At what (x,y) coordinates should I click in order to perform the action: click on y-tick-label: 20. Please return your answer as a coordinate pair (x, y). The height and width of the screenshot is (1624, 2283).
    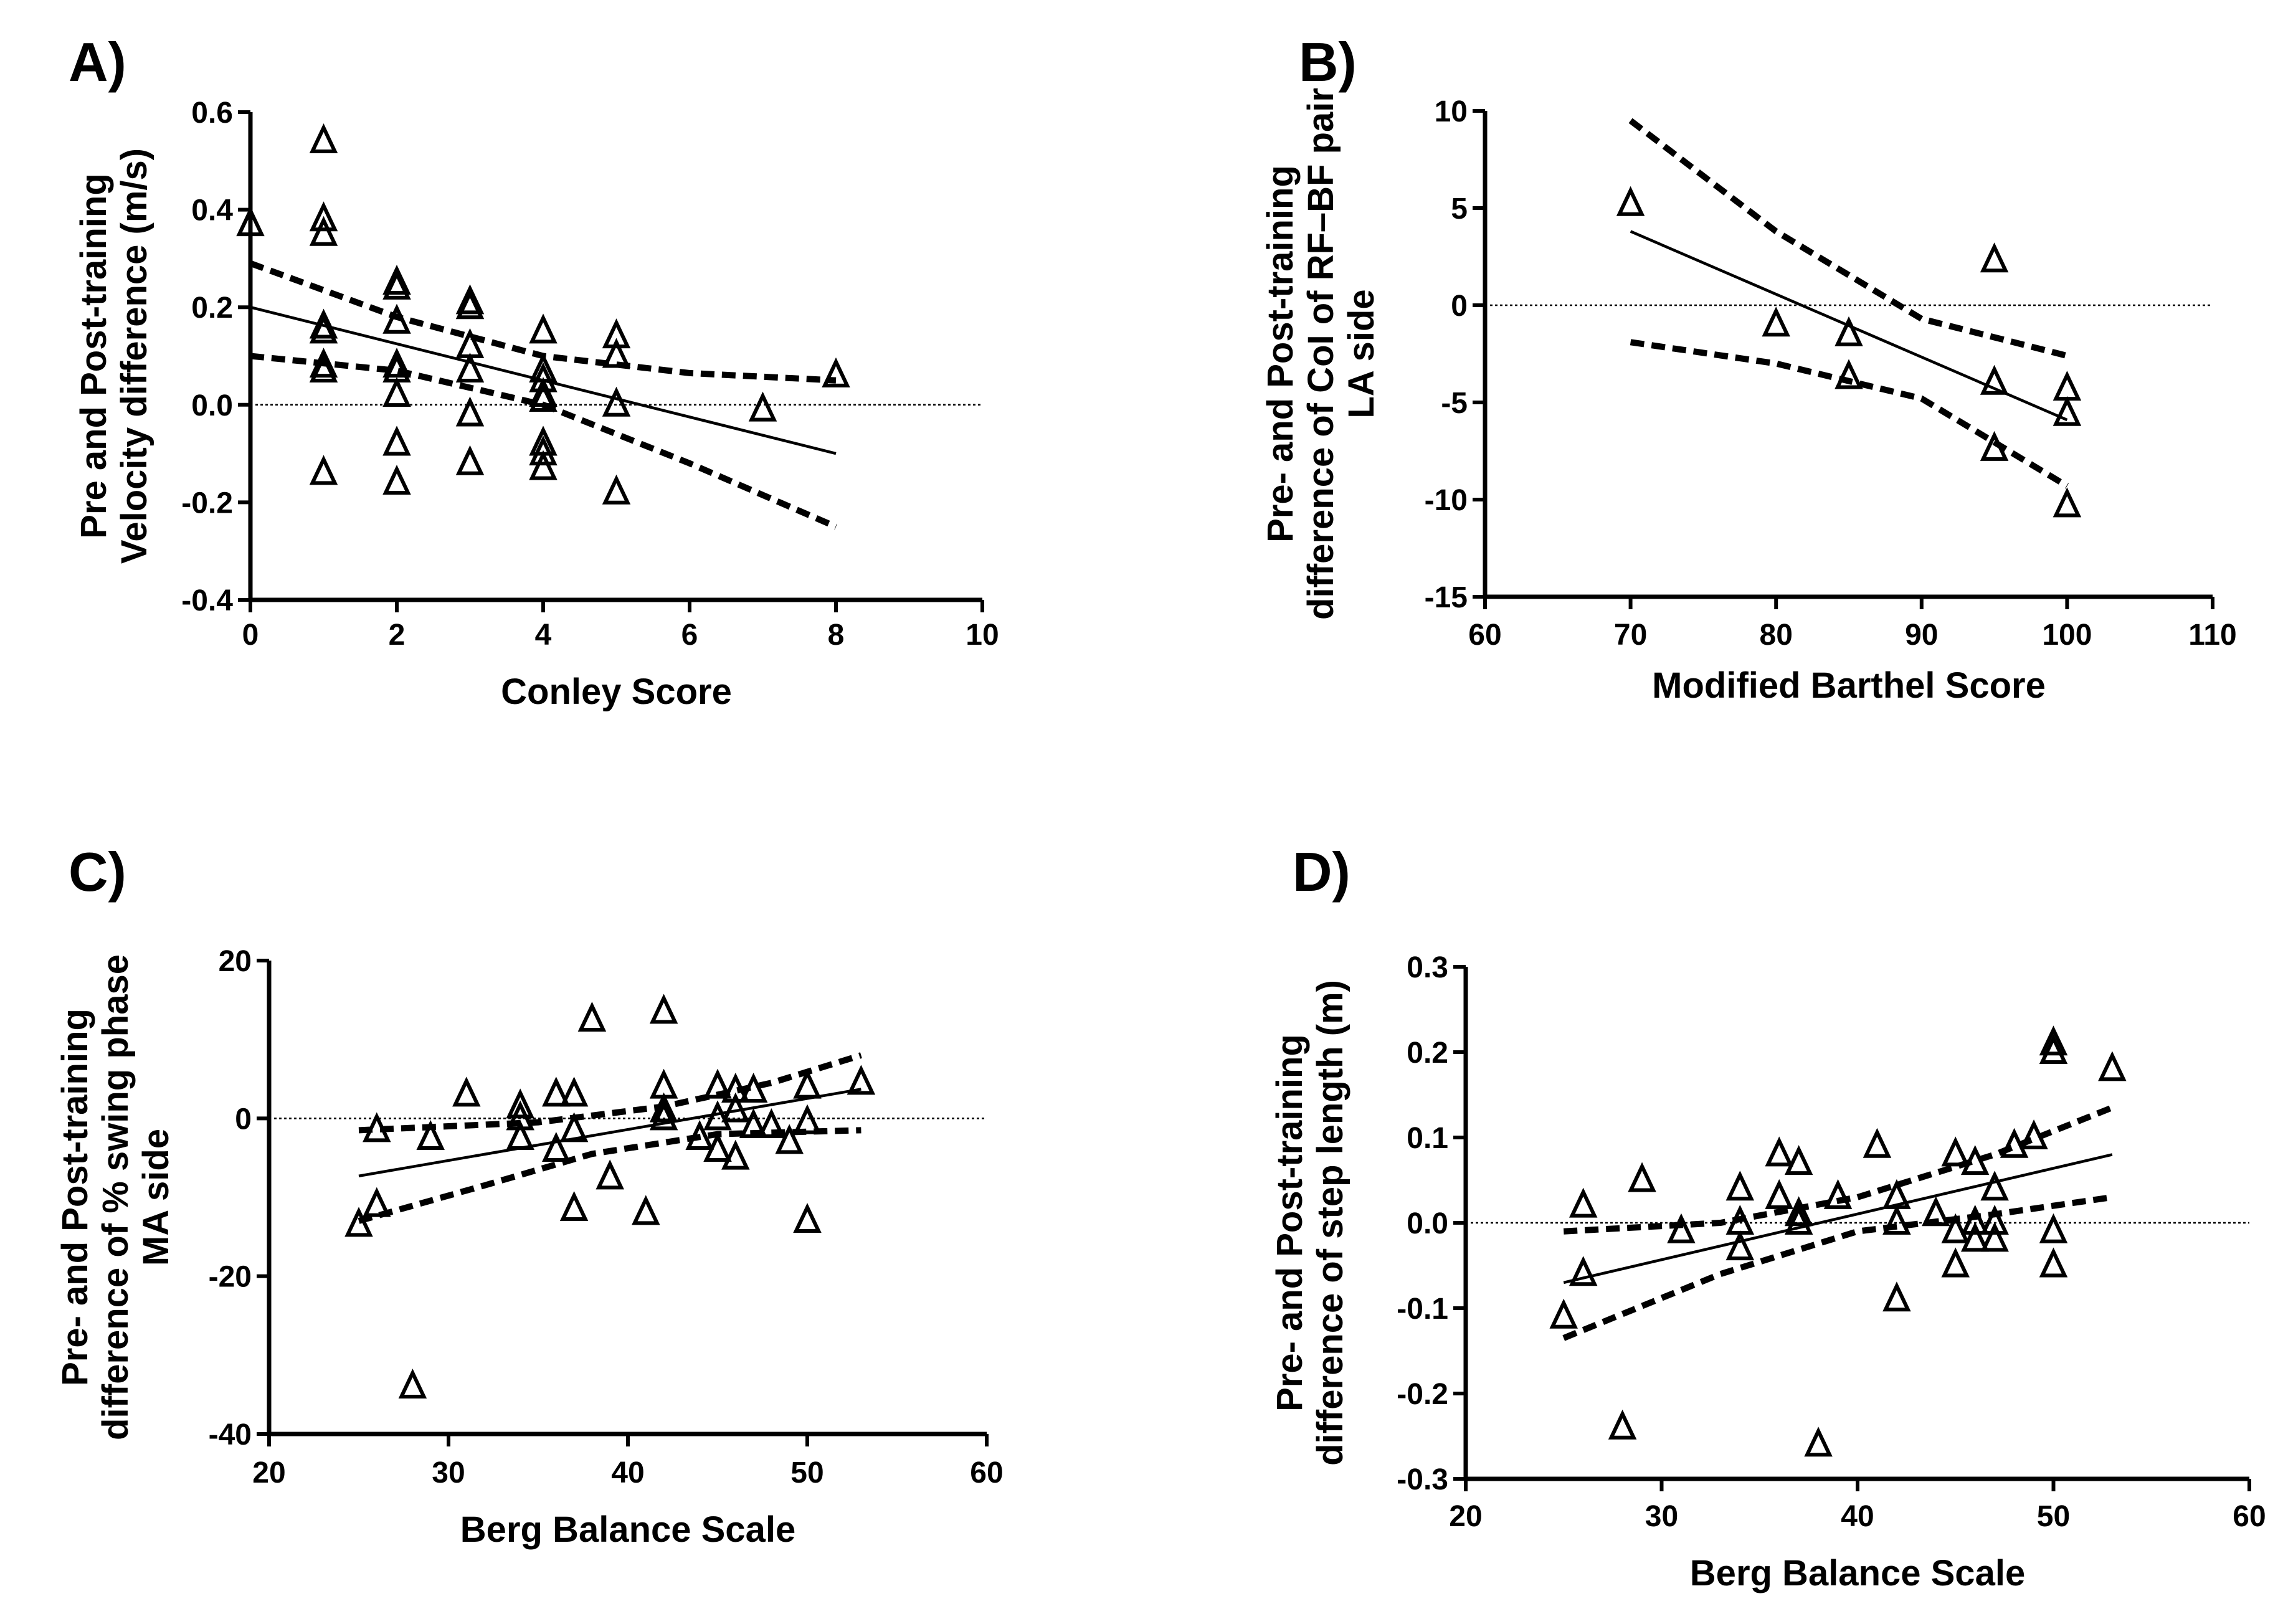
    Looking at the image, I should click on (235, 961).